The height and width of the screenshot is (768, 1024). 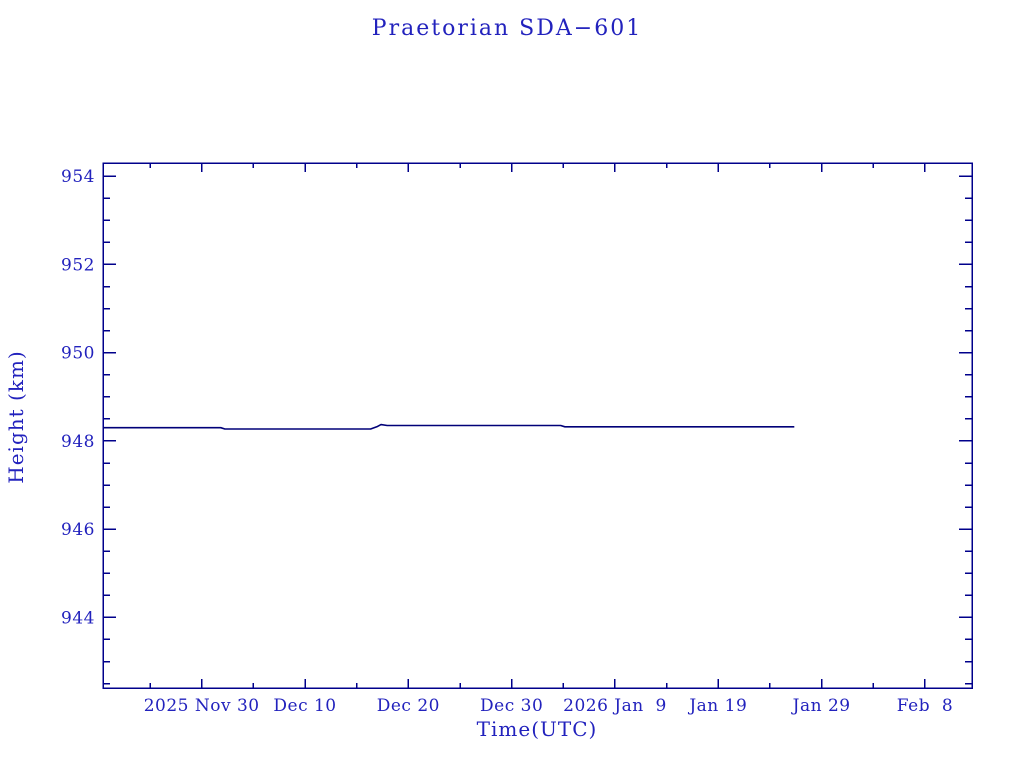 What do you see at coordinates (537, 729) in the screenshot?
I see `x-axis-title: Time(UTC)` at bounding box center [537, 729].